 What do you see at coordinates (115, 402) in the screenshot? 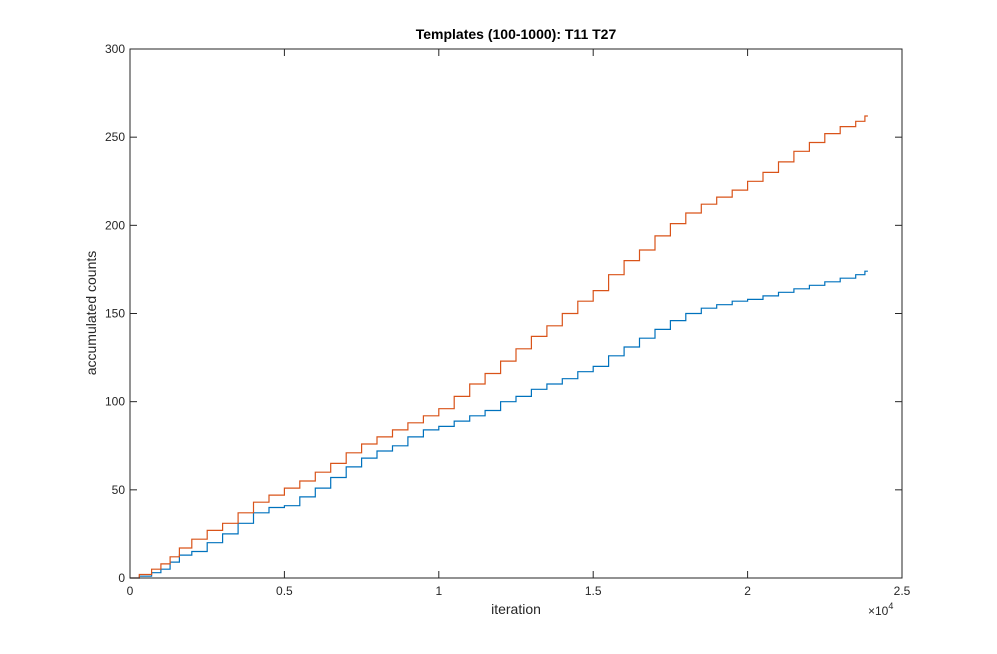
I see `y-tick-label: 100` at bounding box center [115, 402].